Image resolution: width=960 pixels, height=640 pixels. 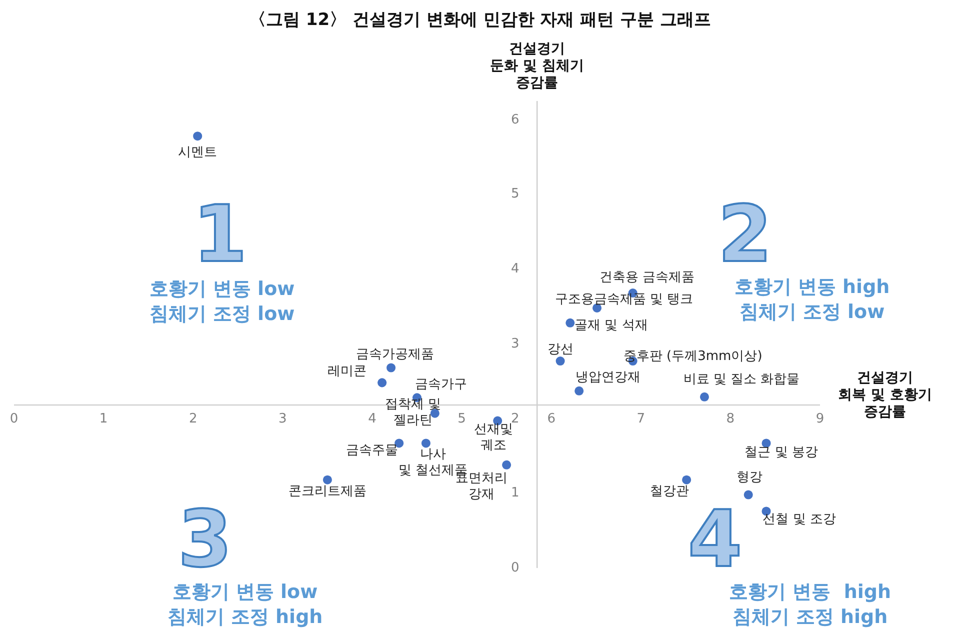 I want to click on y-tick-label: 6, so click(x=515, y=120).